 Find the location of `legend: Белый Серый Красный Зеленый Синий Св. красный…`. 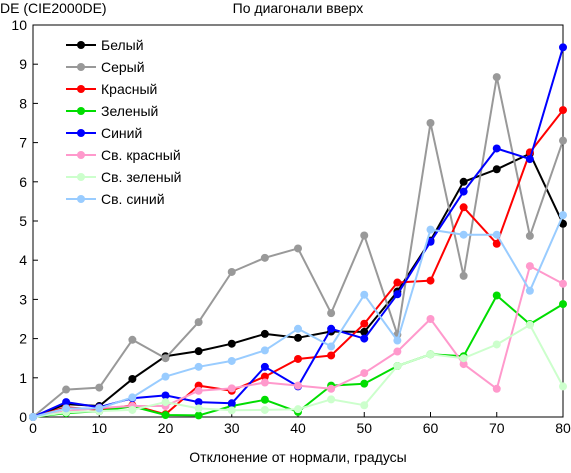

legend: Белый Серый Красный Зеленый Синий Св. красный… is located at coordinates (123, 122).